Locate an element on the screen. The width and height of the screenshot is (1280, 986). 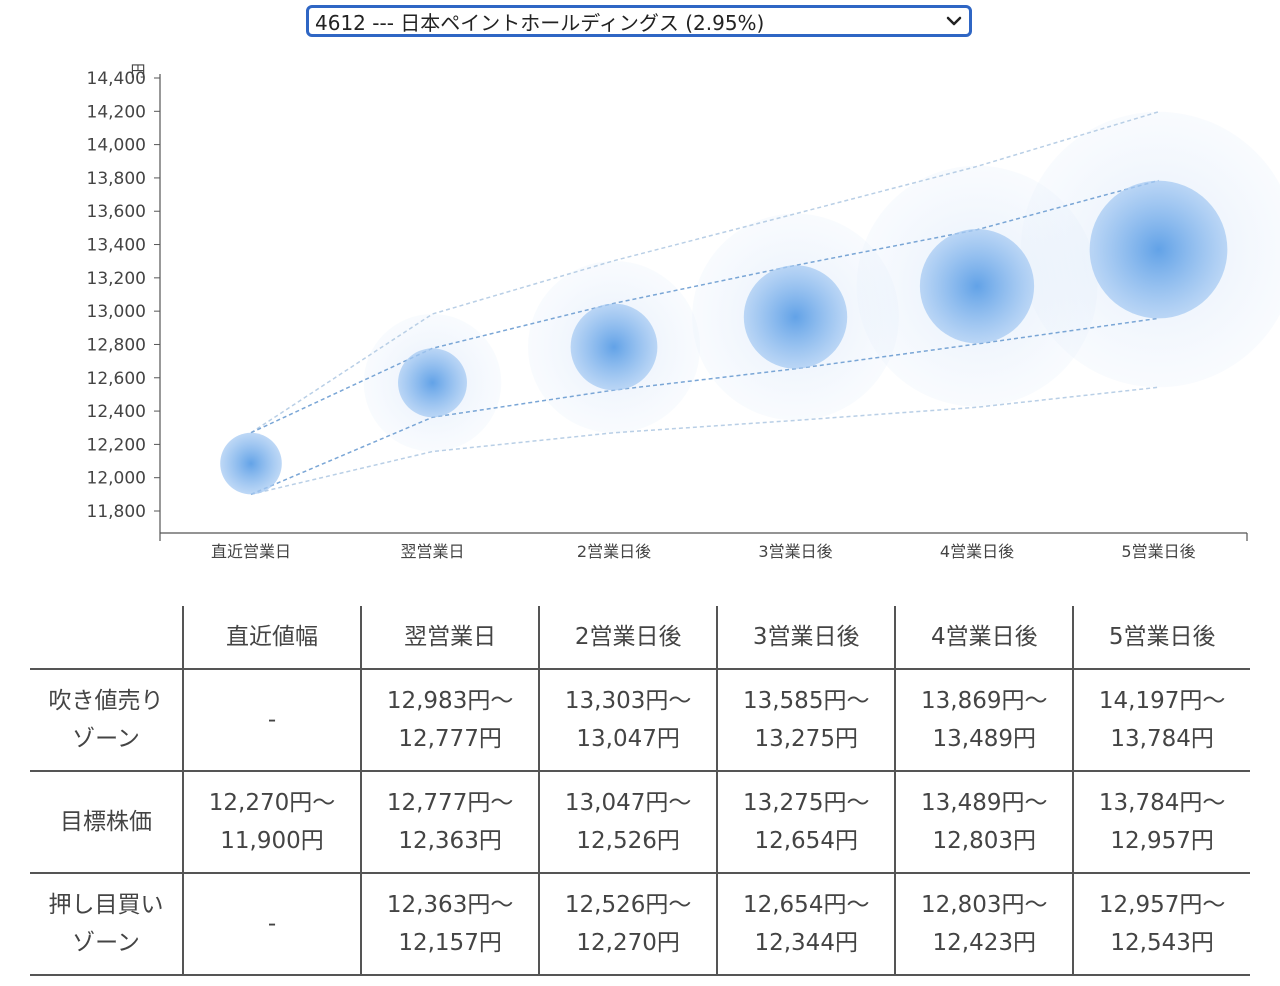
table-header-cell: 3営業日後 is located at coordinates (806, 638).